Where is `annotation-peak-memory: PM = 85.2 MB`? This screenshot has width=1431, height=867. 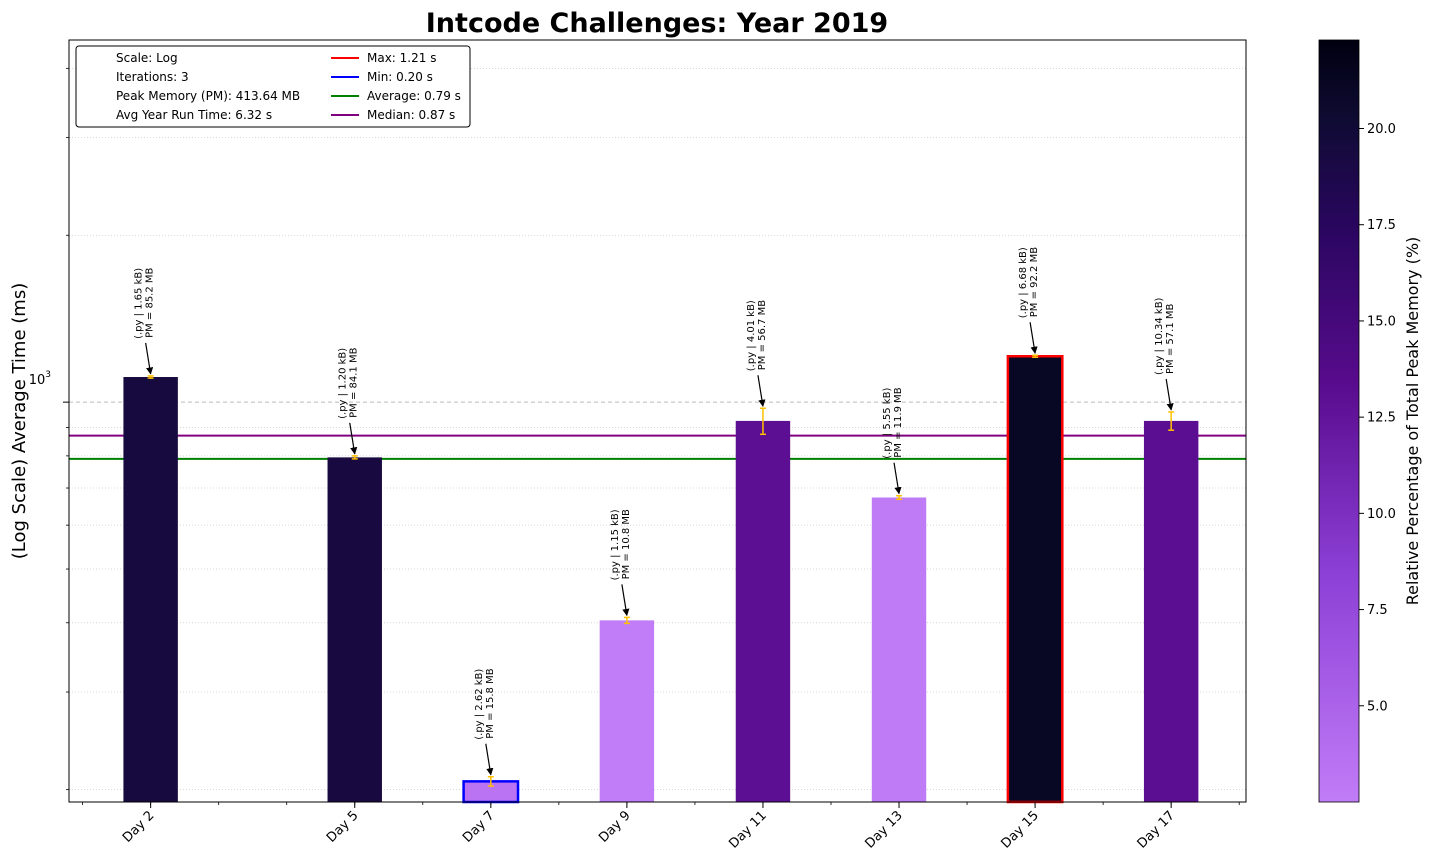
annotation-peak-memory: PM = 85.2 MB is located at coordinates (150, 302).